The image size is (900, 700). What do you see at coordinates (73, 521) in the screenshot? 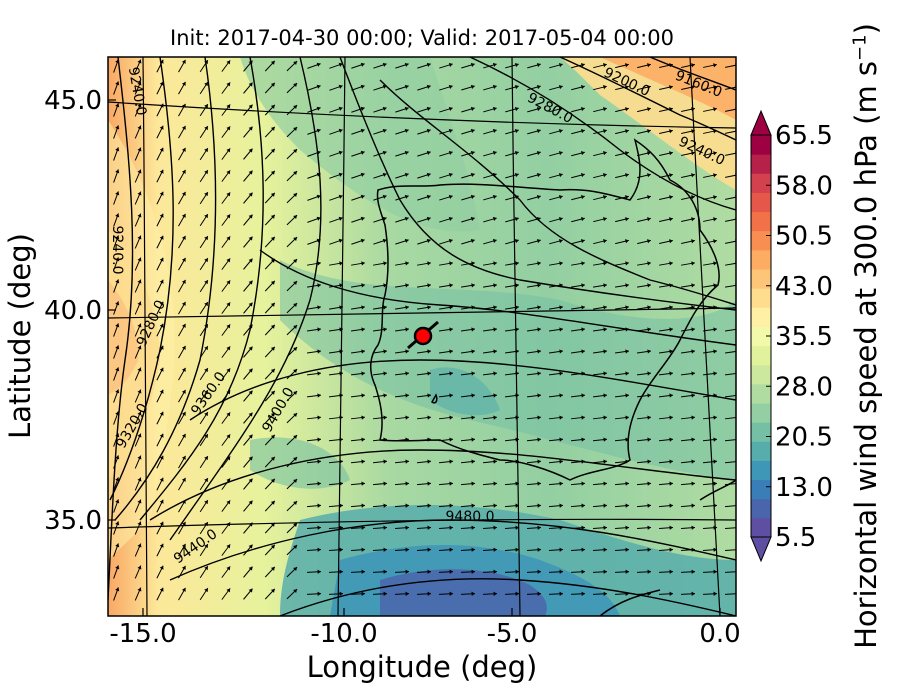
I see `y-tick-label: 35.0` at bounding box center [73, 521].